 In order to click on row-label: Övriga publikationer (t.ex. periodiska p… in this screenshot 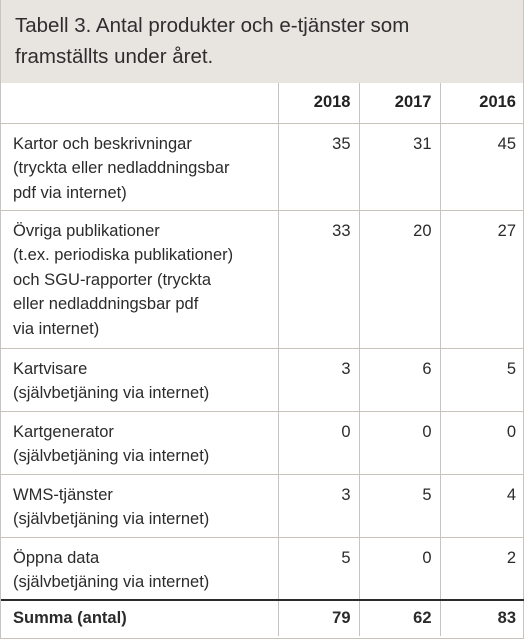, I will do `click(140, 279)`.